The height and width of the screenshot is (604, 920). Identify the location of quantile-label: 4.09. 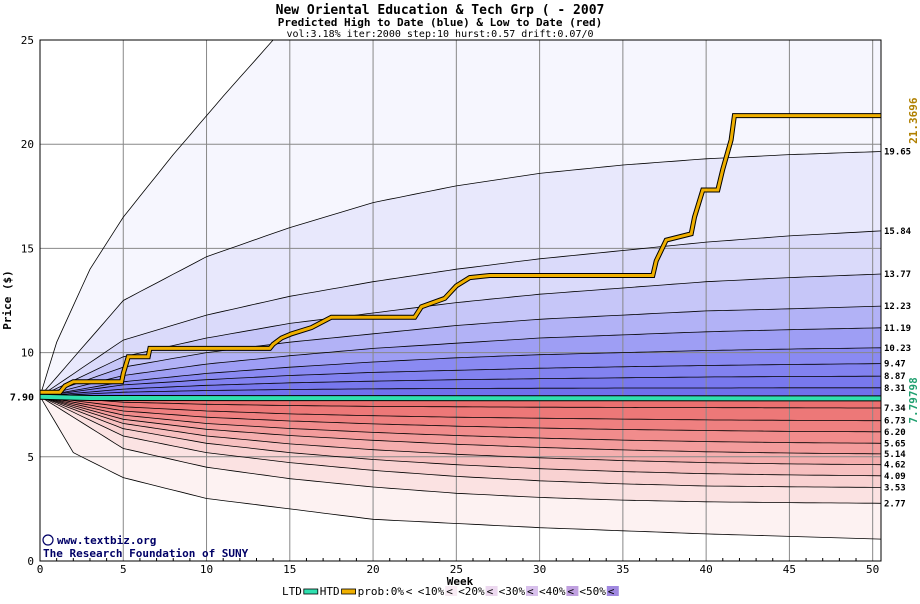
(895, 477).